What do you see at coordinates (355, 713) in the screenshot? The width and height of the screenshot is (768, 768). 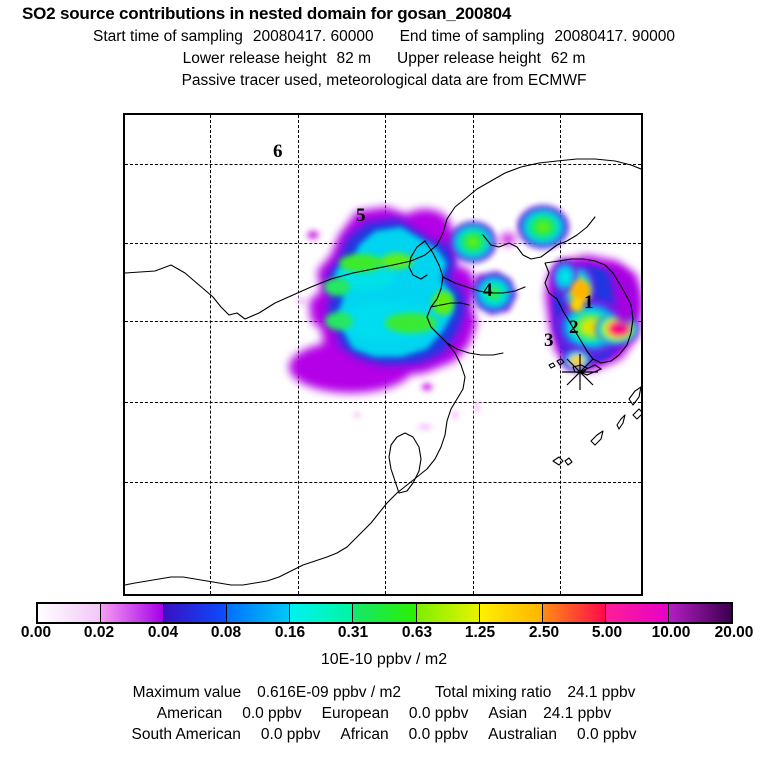 I see `contrib-european-label: European` at bounding box center [355, 713].